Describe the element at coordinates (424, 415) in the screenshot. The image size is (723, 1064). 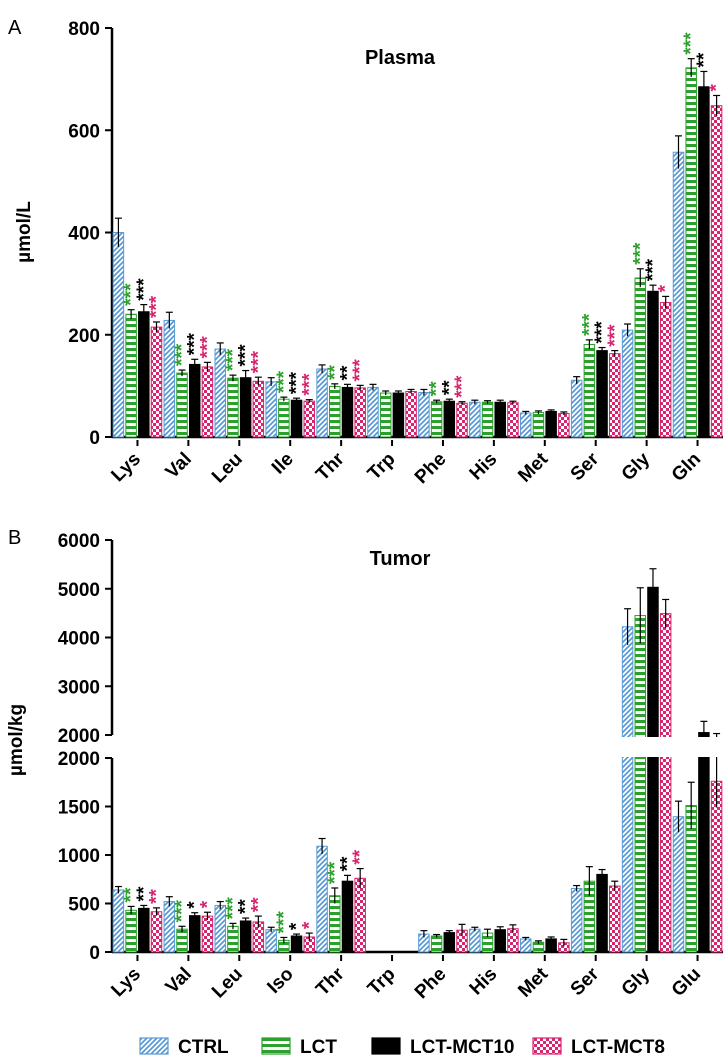
I see `bar-phe-ctrl` at that location.